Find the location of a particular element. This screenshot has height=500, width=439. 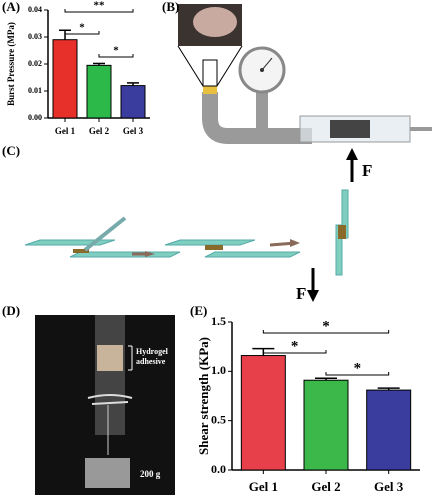

y-tick-label: 0.0 is located at coordinates (218, 469).